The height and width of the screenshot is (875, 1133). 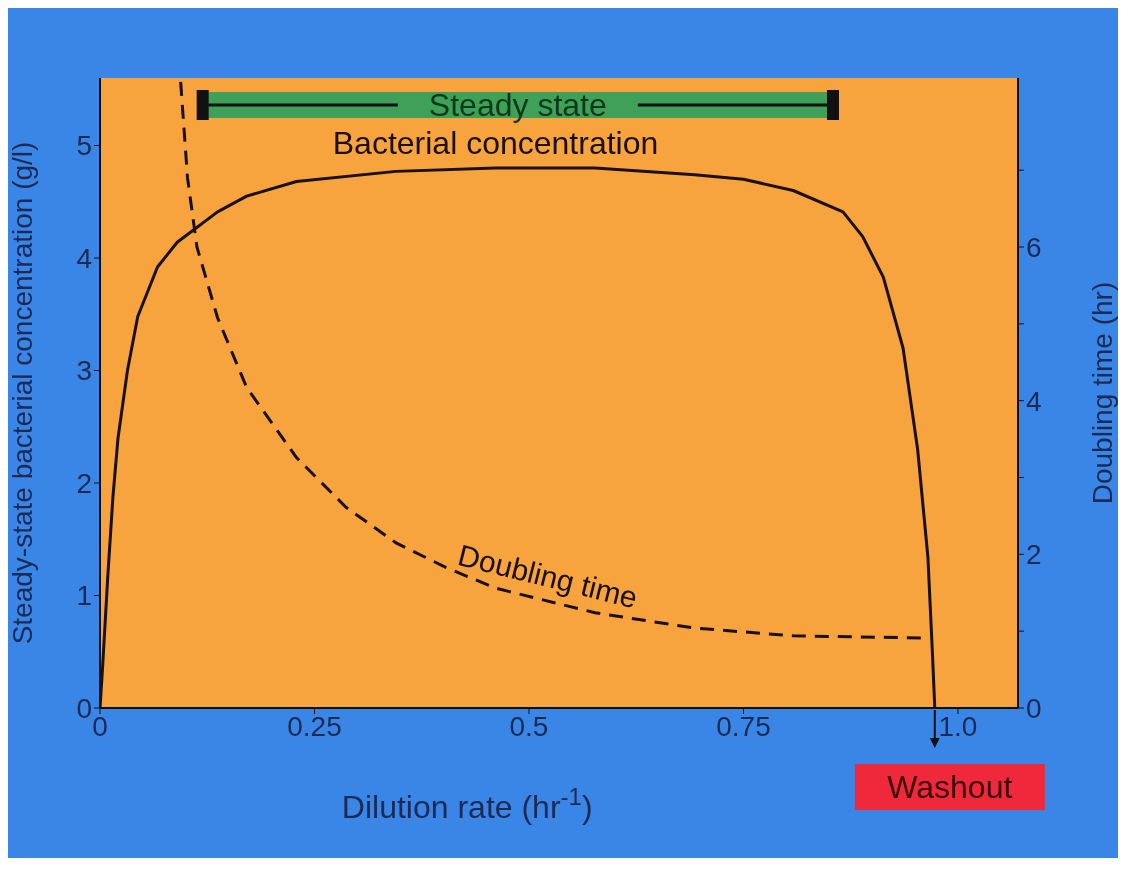 What do you see at coordinates (950, 787) in the screenshot?
I see `annotation: Washout` at bounding box center [950, 787].